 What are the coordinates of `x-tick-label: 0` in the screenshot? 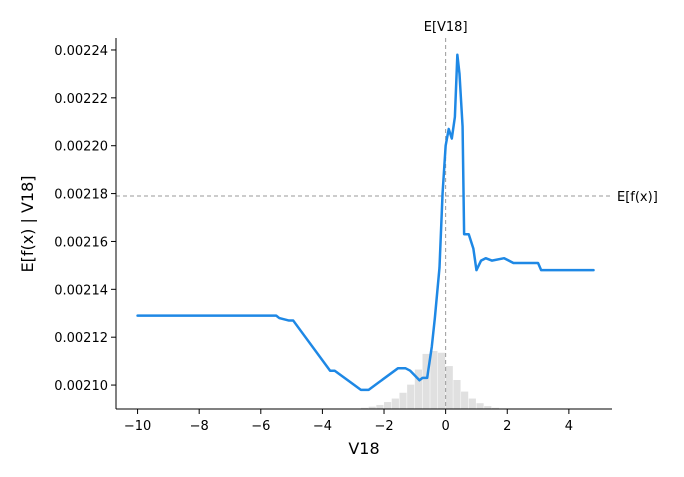 It's located at (445, 426).